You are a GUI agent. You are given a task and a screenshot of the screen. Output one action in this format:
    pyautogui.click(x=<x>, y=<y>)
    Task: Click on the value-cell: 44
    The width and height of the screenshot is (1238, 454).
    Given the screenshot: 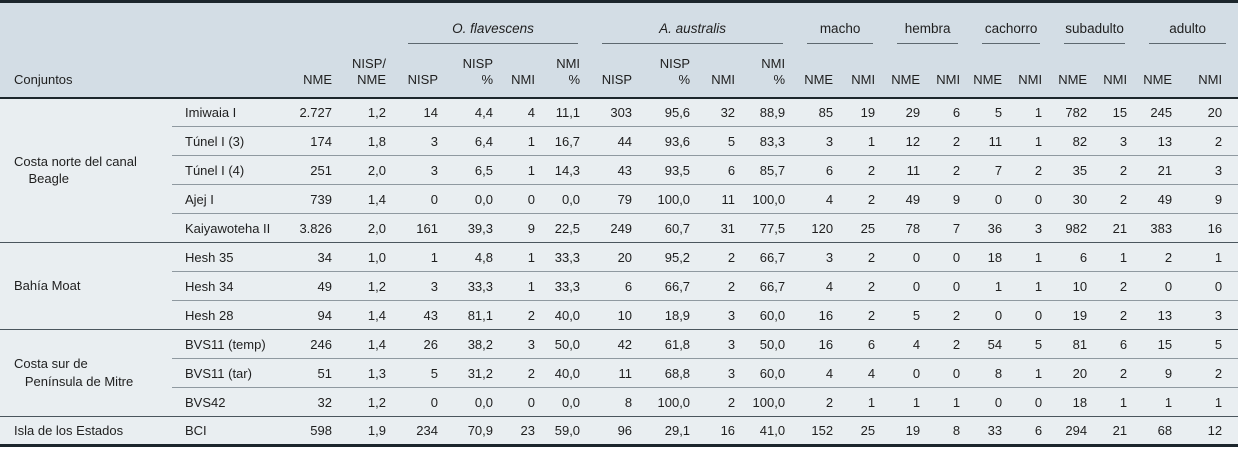 What is the action you would take?
    pyautogui.click(x=616, y=141)
    